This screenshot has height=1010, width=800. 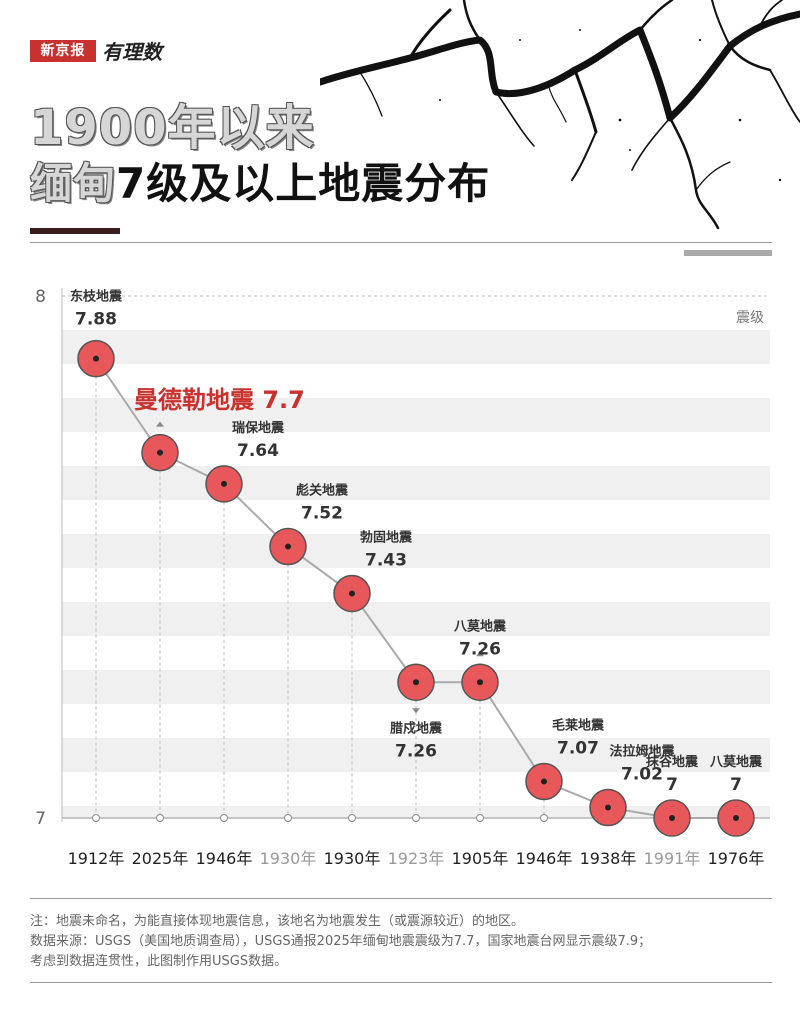 I want to click on title-divider, so click(x=401, y=242).